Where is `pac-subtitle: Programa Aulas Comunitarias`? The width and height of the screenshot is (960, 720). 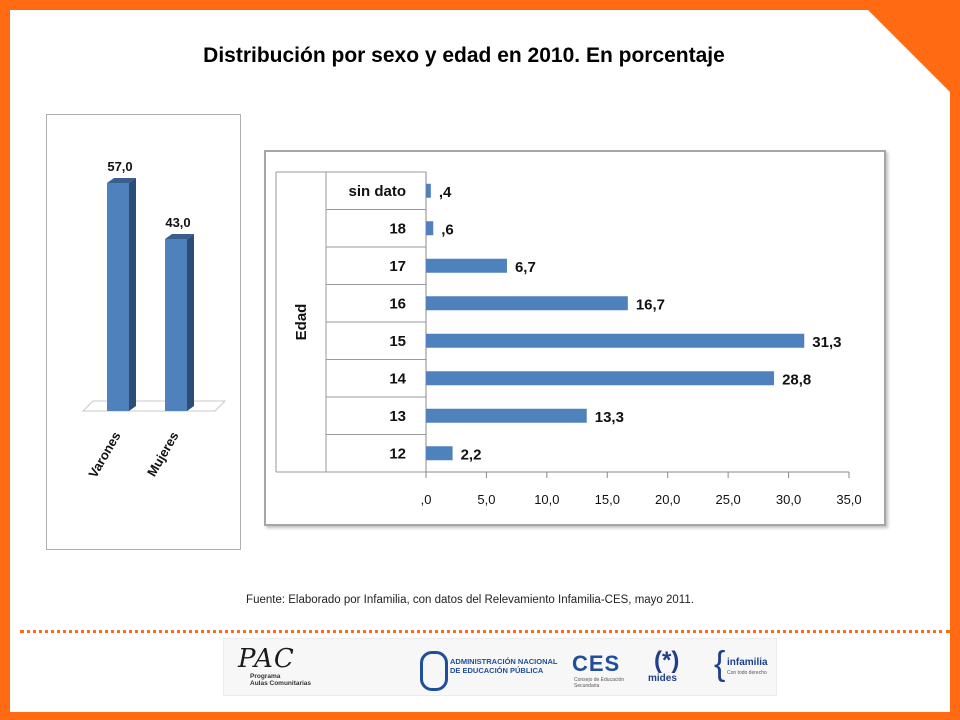
pac-subtitle: Programa Aulas Comunitarias is located at coordinates (280, 680).